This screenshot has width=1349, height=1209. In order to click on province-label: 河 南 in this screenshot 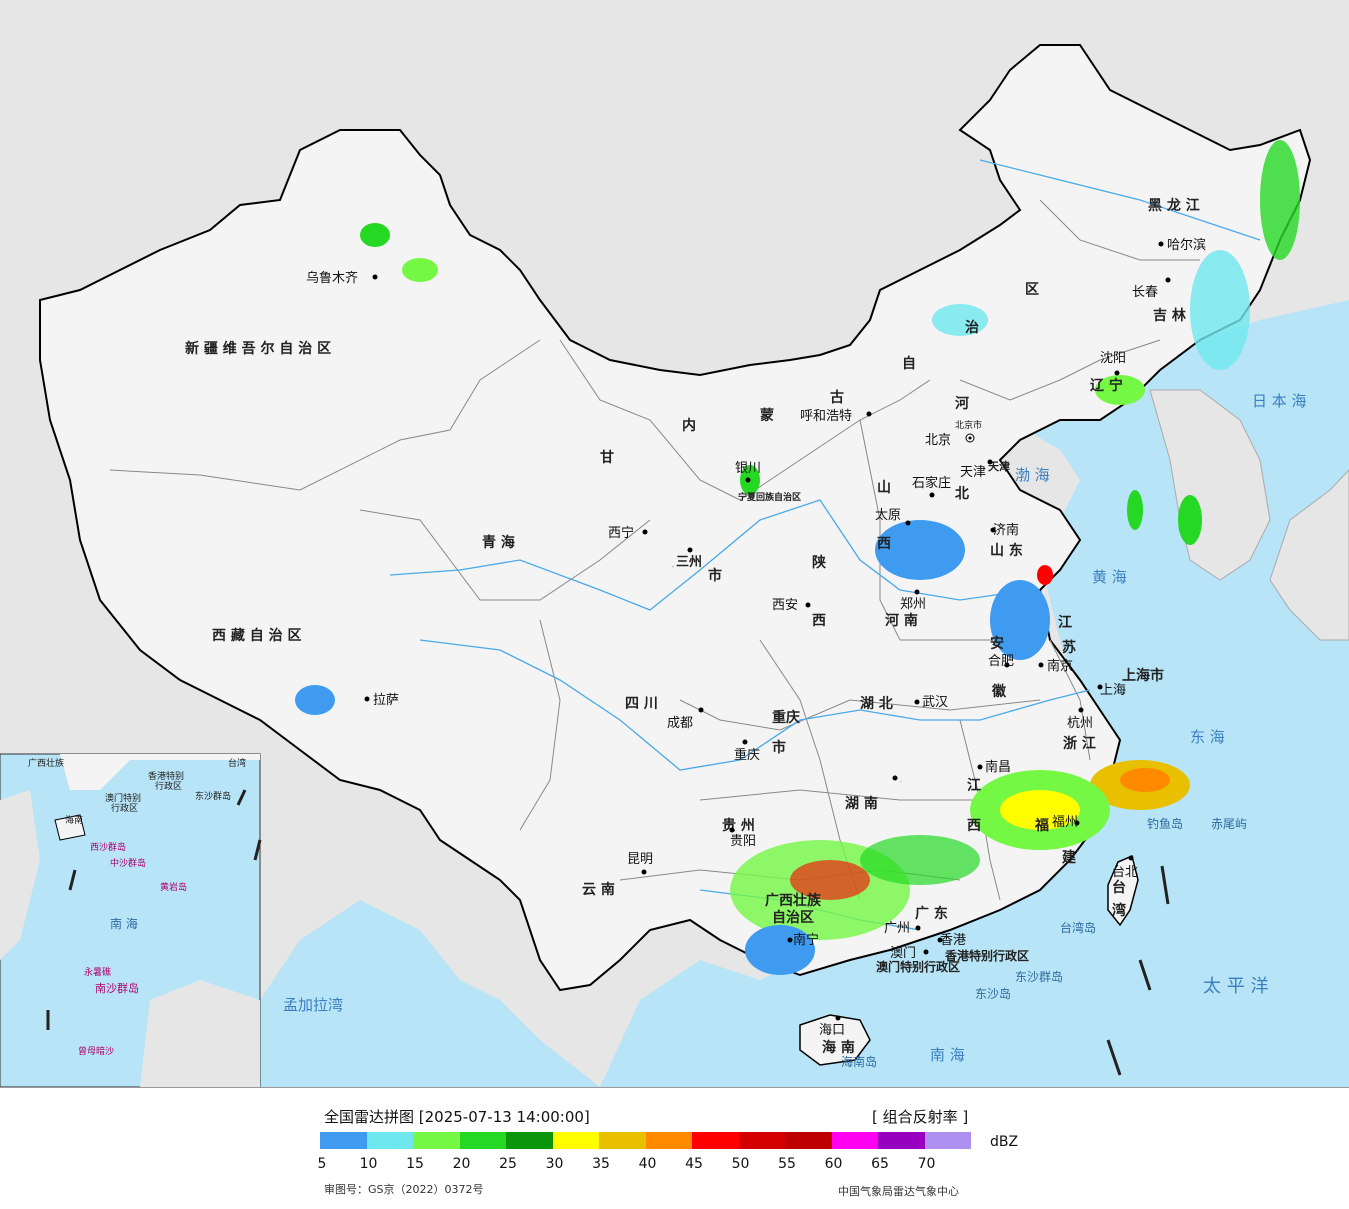, I will do `click(901, 620)`.